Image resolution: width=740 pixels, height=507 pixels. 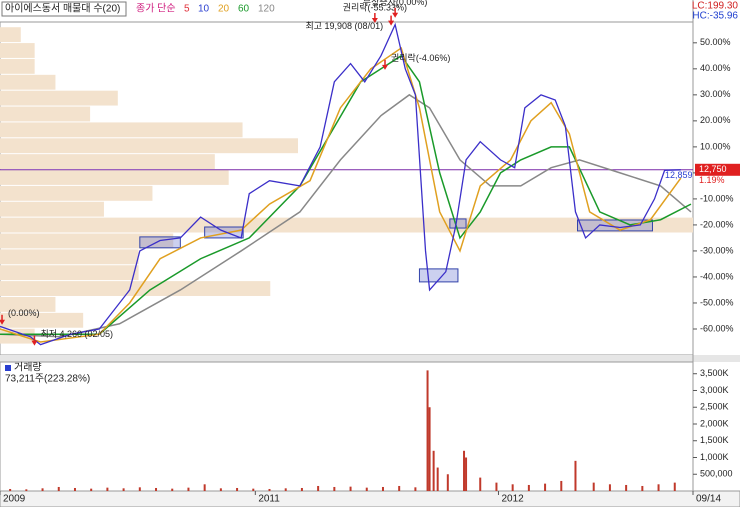 I want to click on y-tick-label: 1,000K, so click(x=714, y=457).